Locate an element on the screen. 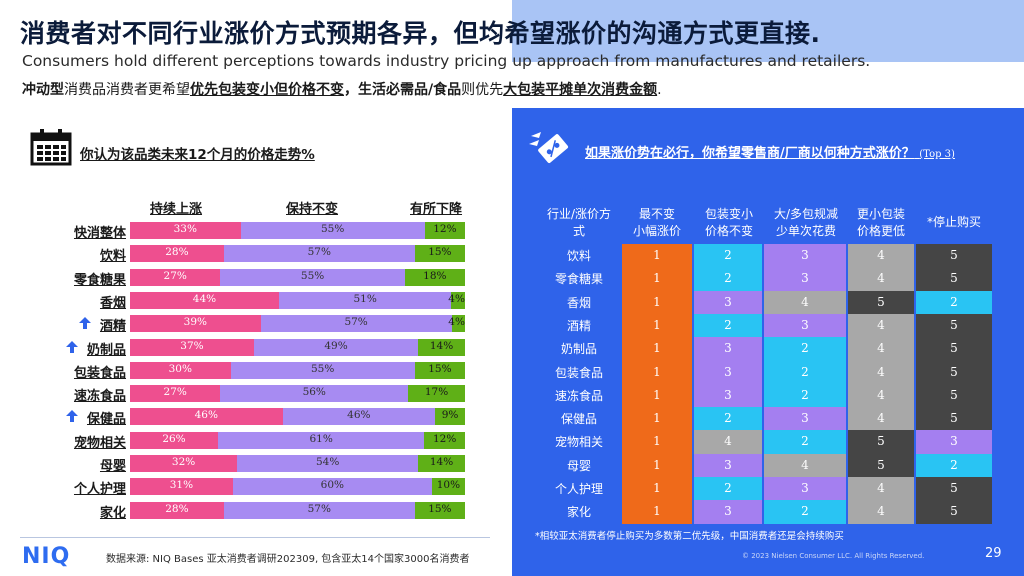  right-question-text: 如果涨价势在必行，你希望零售商/厂商以何种方式涨价？ is located at coordinates (750, 153).